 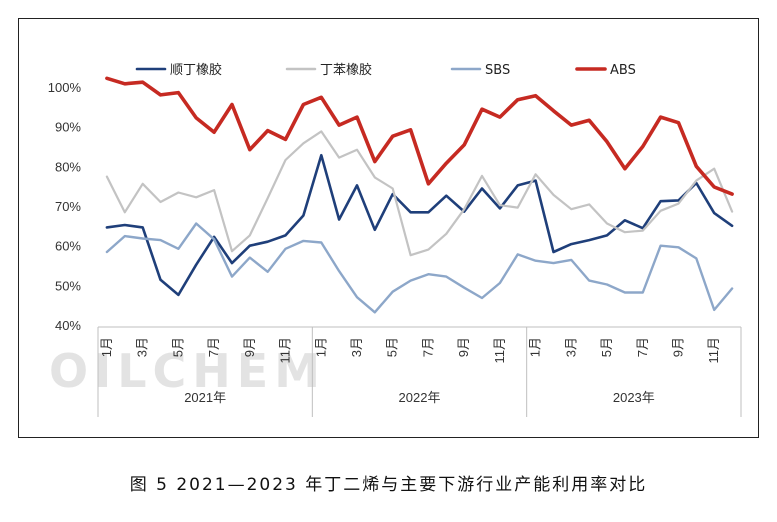 I want to click on legend-label: 丁苯橡胶, so click(x=346, y=70).